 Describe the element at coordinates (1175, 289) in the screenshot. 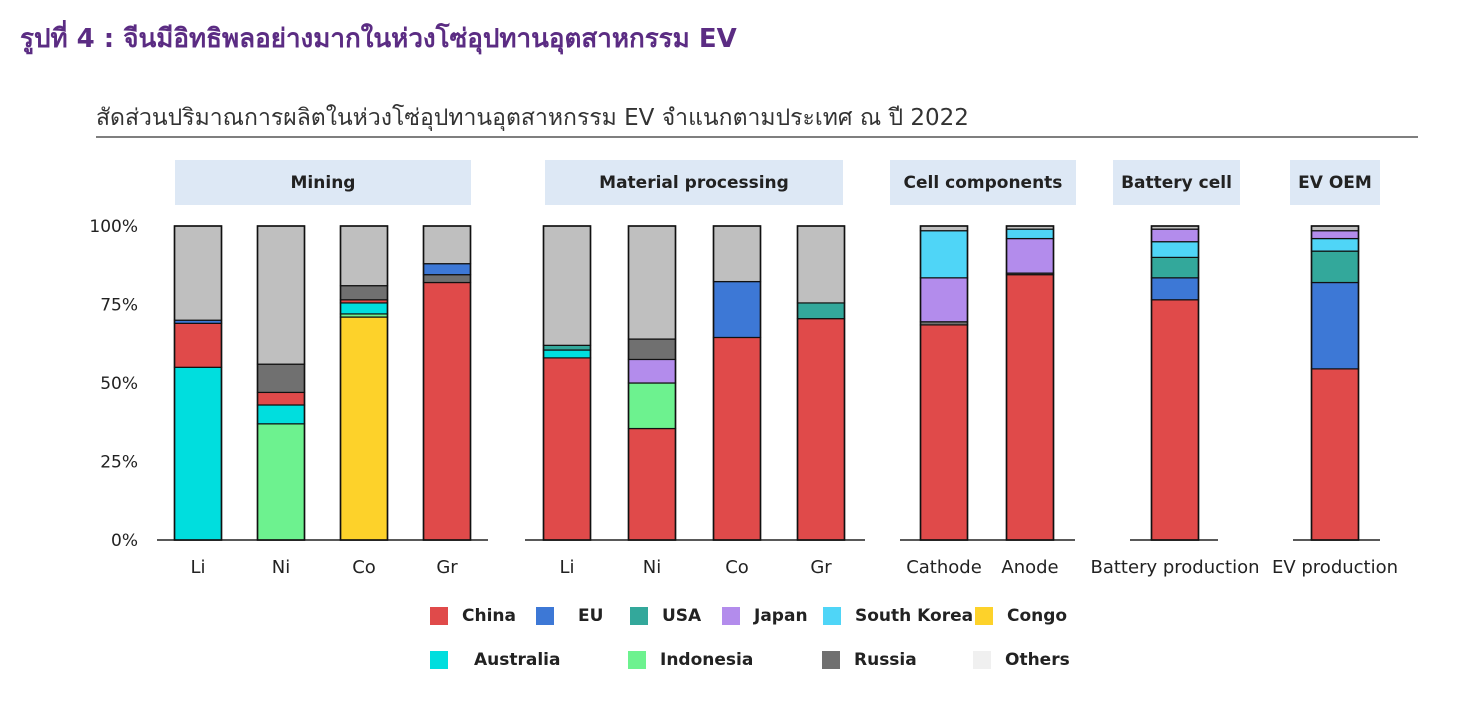

I see `bar-segment-battery-production-eu` at that location.